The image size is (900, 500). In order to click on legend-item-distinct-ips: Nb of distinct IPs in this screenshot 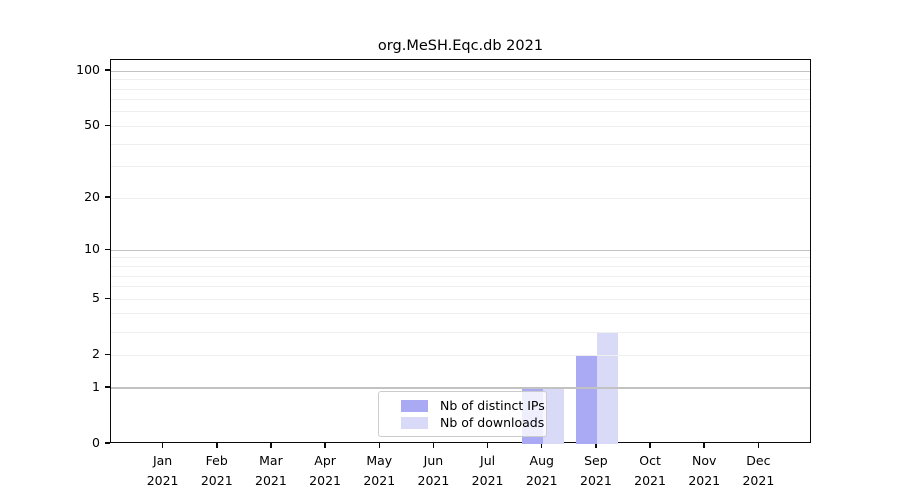, I will do `click(473, 405)`.